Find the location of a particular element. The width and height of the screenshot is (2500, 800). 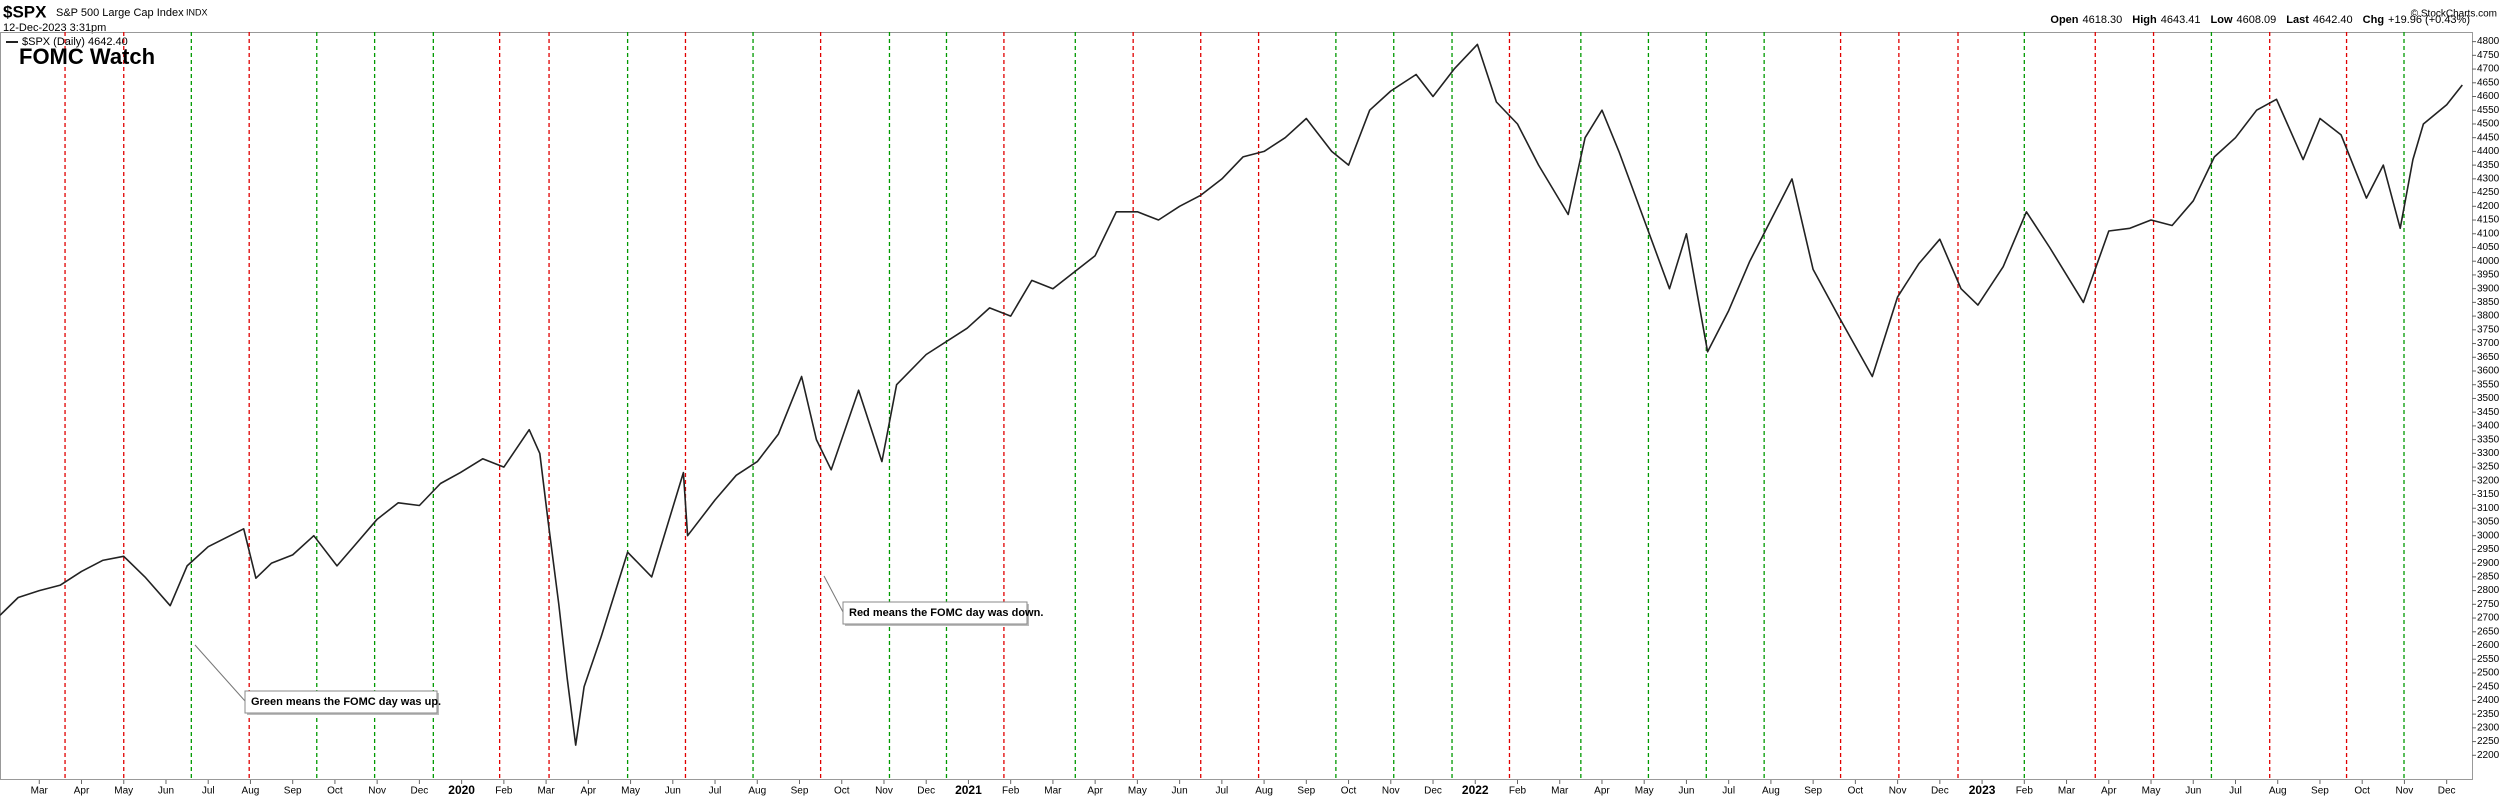

y-tick-label: 2300 is located at coordinates (2488, 727).